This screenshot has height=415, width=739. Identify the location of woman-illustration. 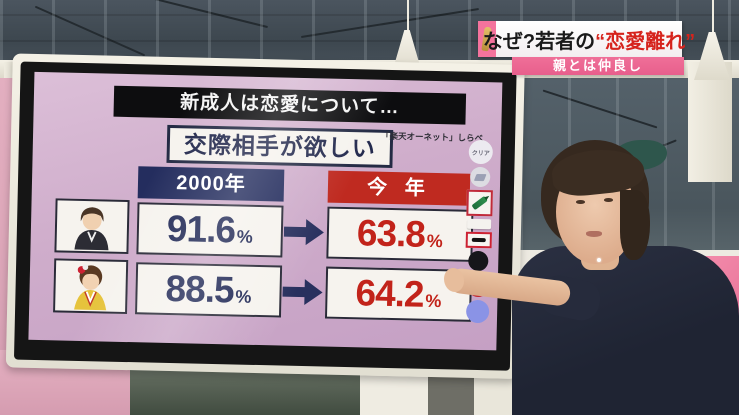
(90, 287).